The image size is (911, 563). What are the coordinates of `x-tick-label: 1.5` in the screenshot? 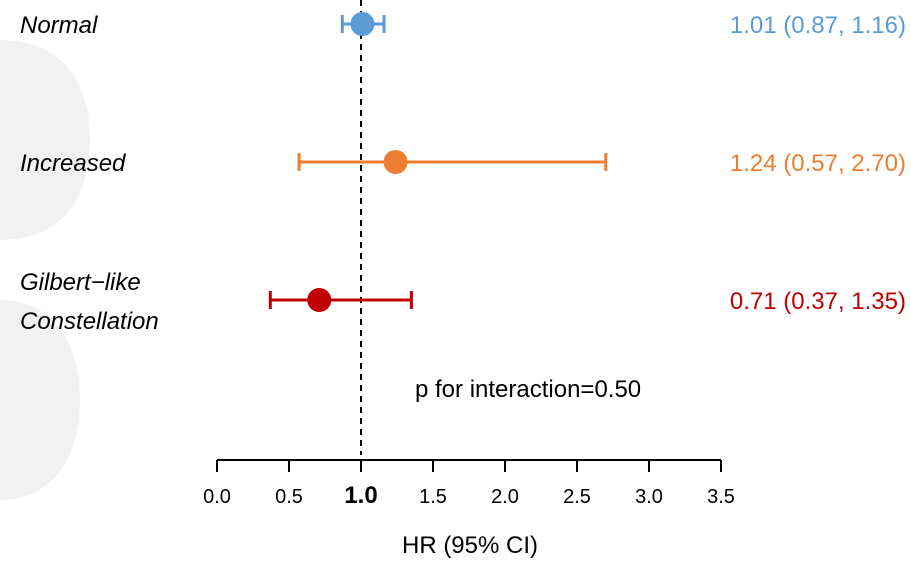 It's located at (433, 497).